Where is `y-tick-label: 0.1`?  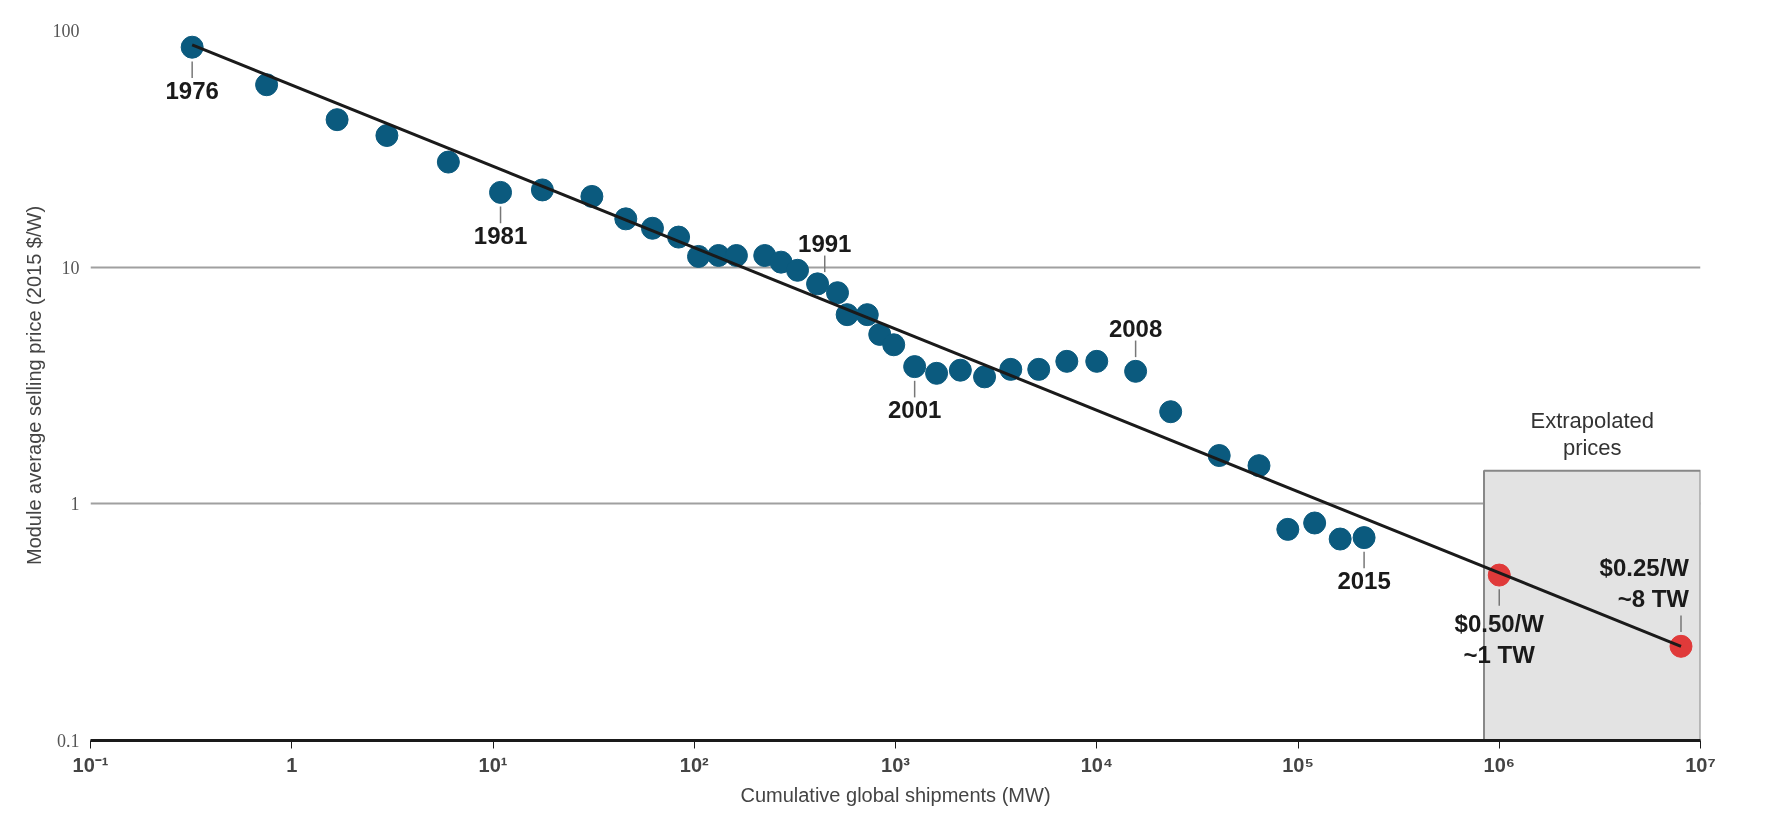
y-tick-label: 0.1 is located at coordinates (68, 741).